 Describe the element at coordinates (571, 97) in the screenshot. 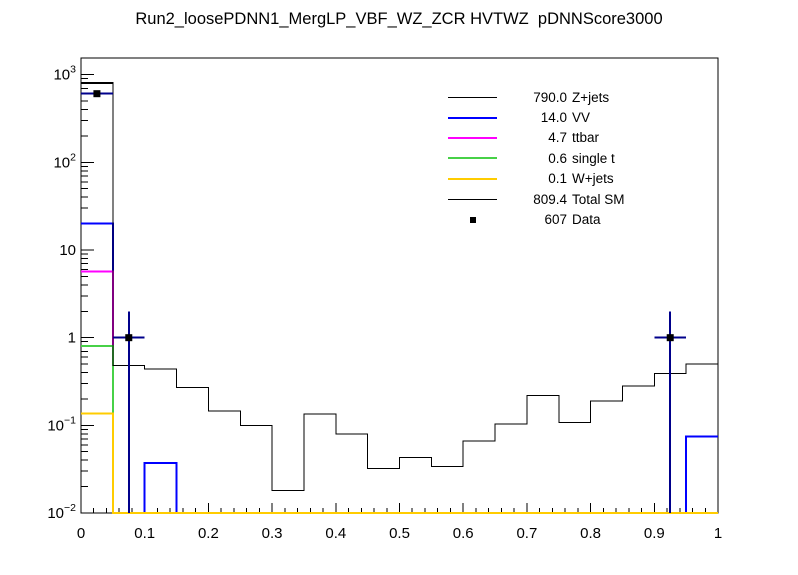

I see `legend-label: 790.0 Z+jets` at that location.